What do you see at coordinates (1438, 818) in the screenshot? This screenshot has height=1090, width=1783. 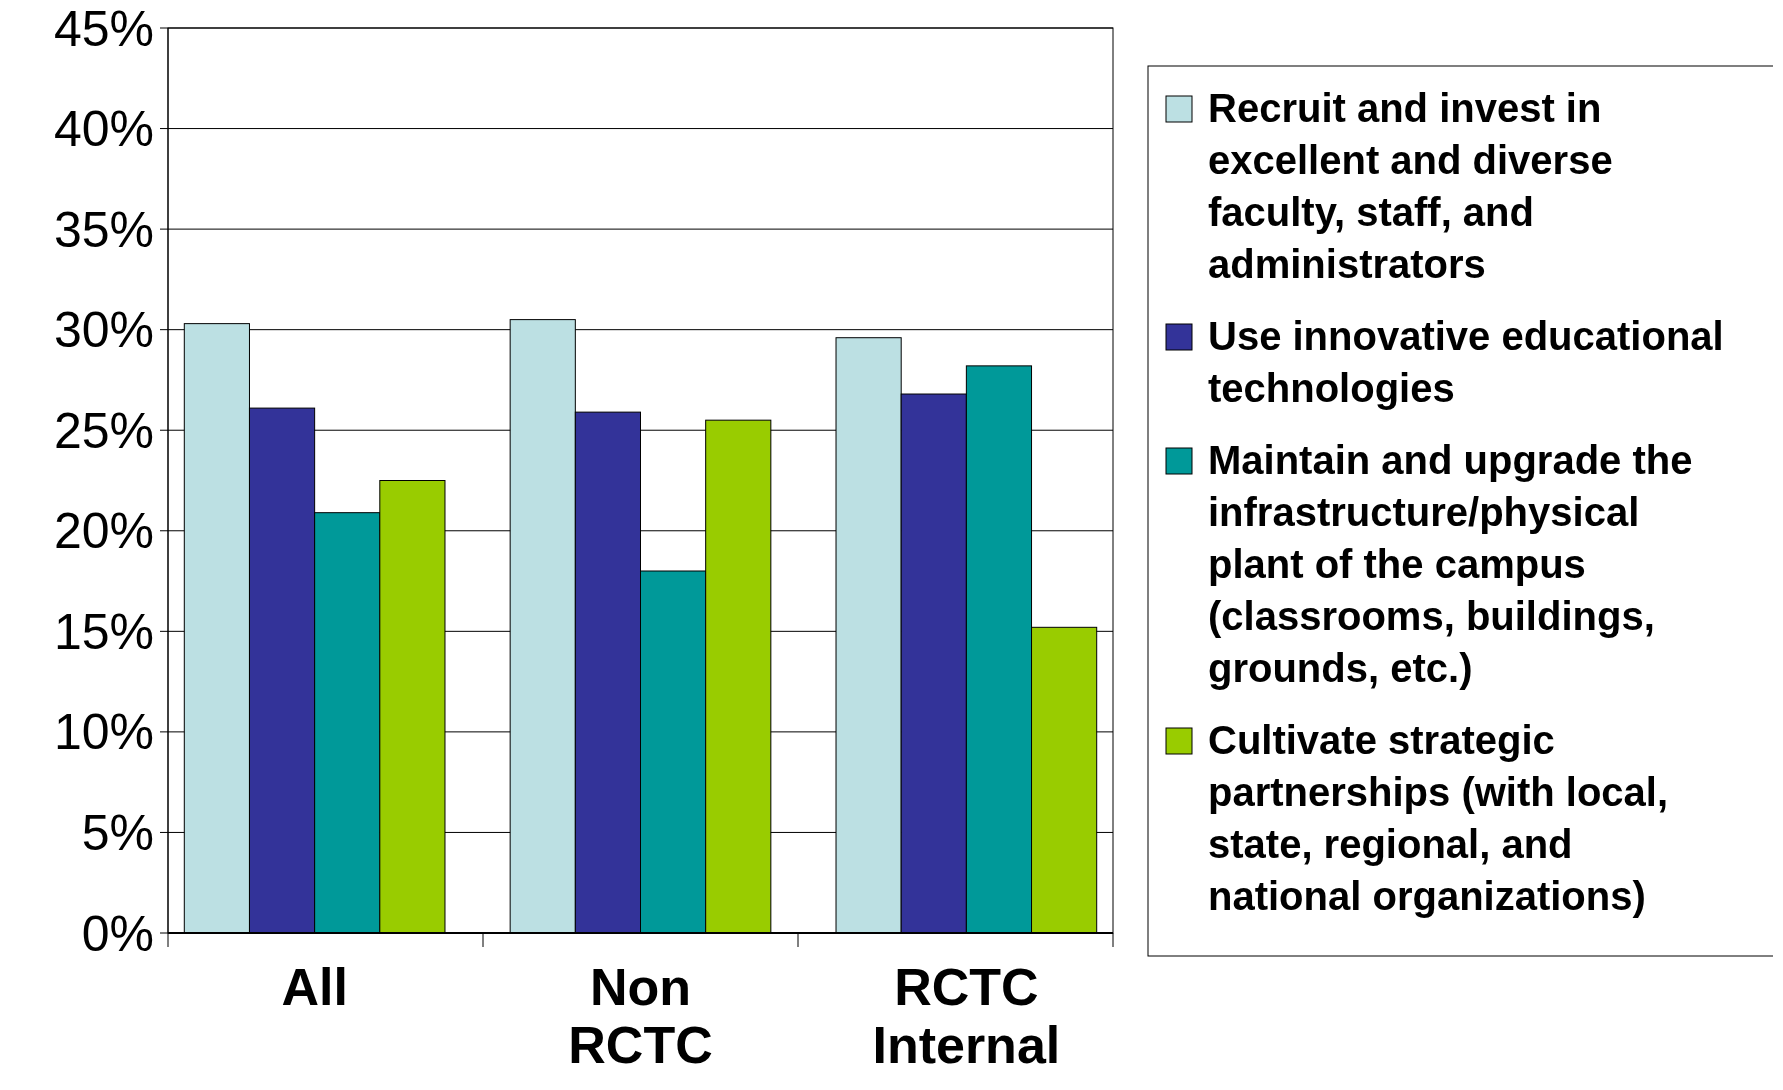 I see `legend-label: Cultivate strategic partnerships (with local, state, regional, and national organizations)` at bounding box center [1438, 818].